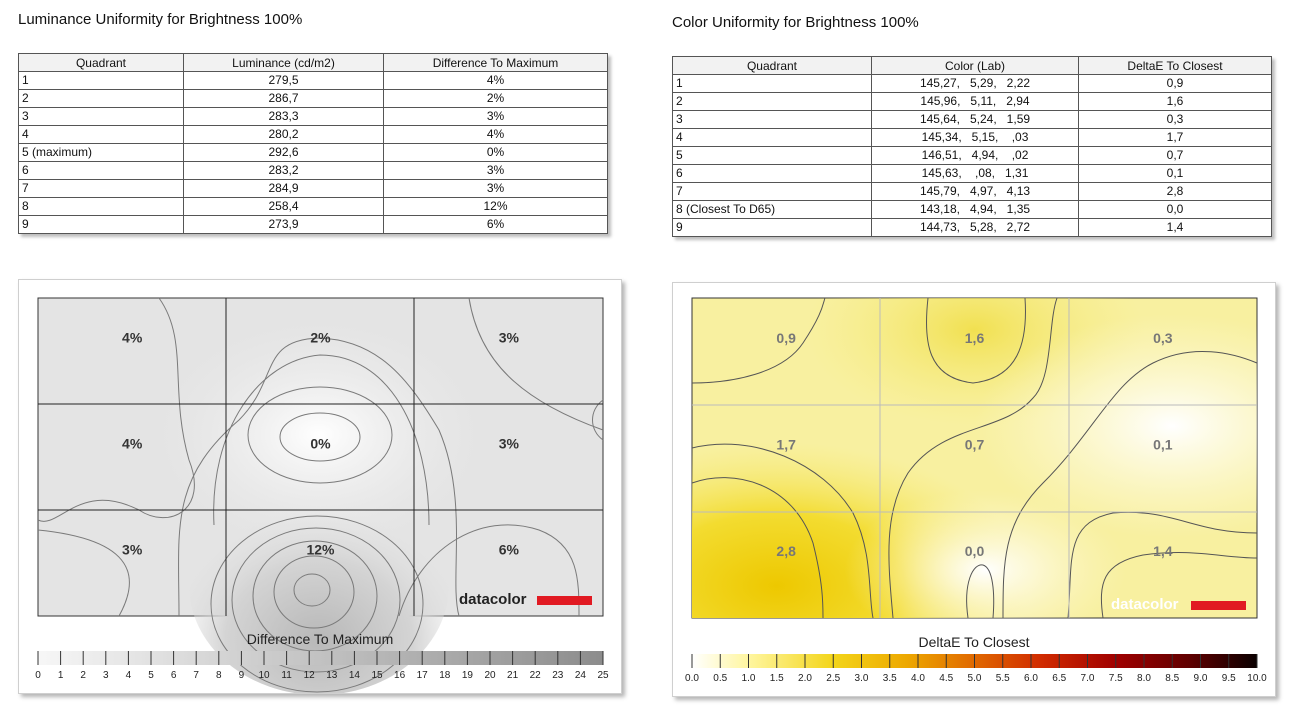 The height and width of the screenshot is (722, 1304). I want to click on table-row: 2 145,96, 5,11, 2,94 1,6, so click(972, 101).